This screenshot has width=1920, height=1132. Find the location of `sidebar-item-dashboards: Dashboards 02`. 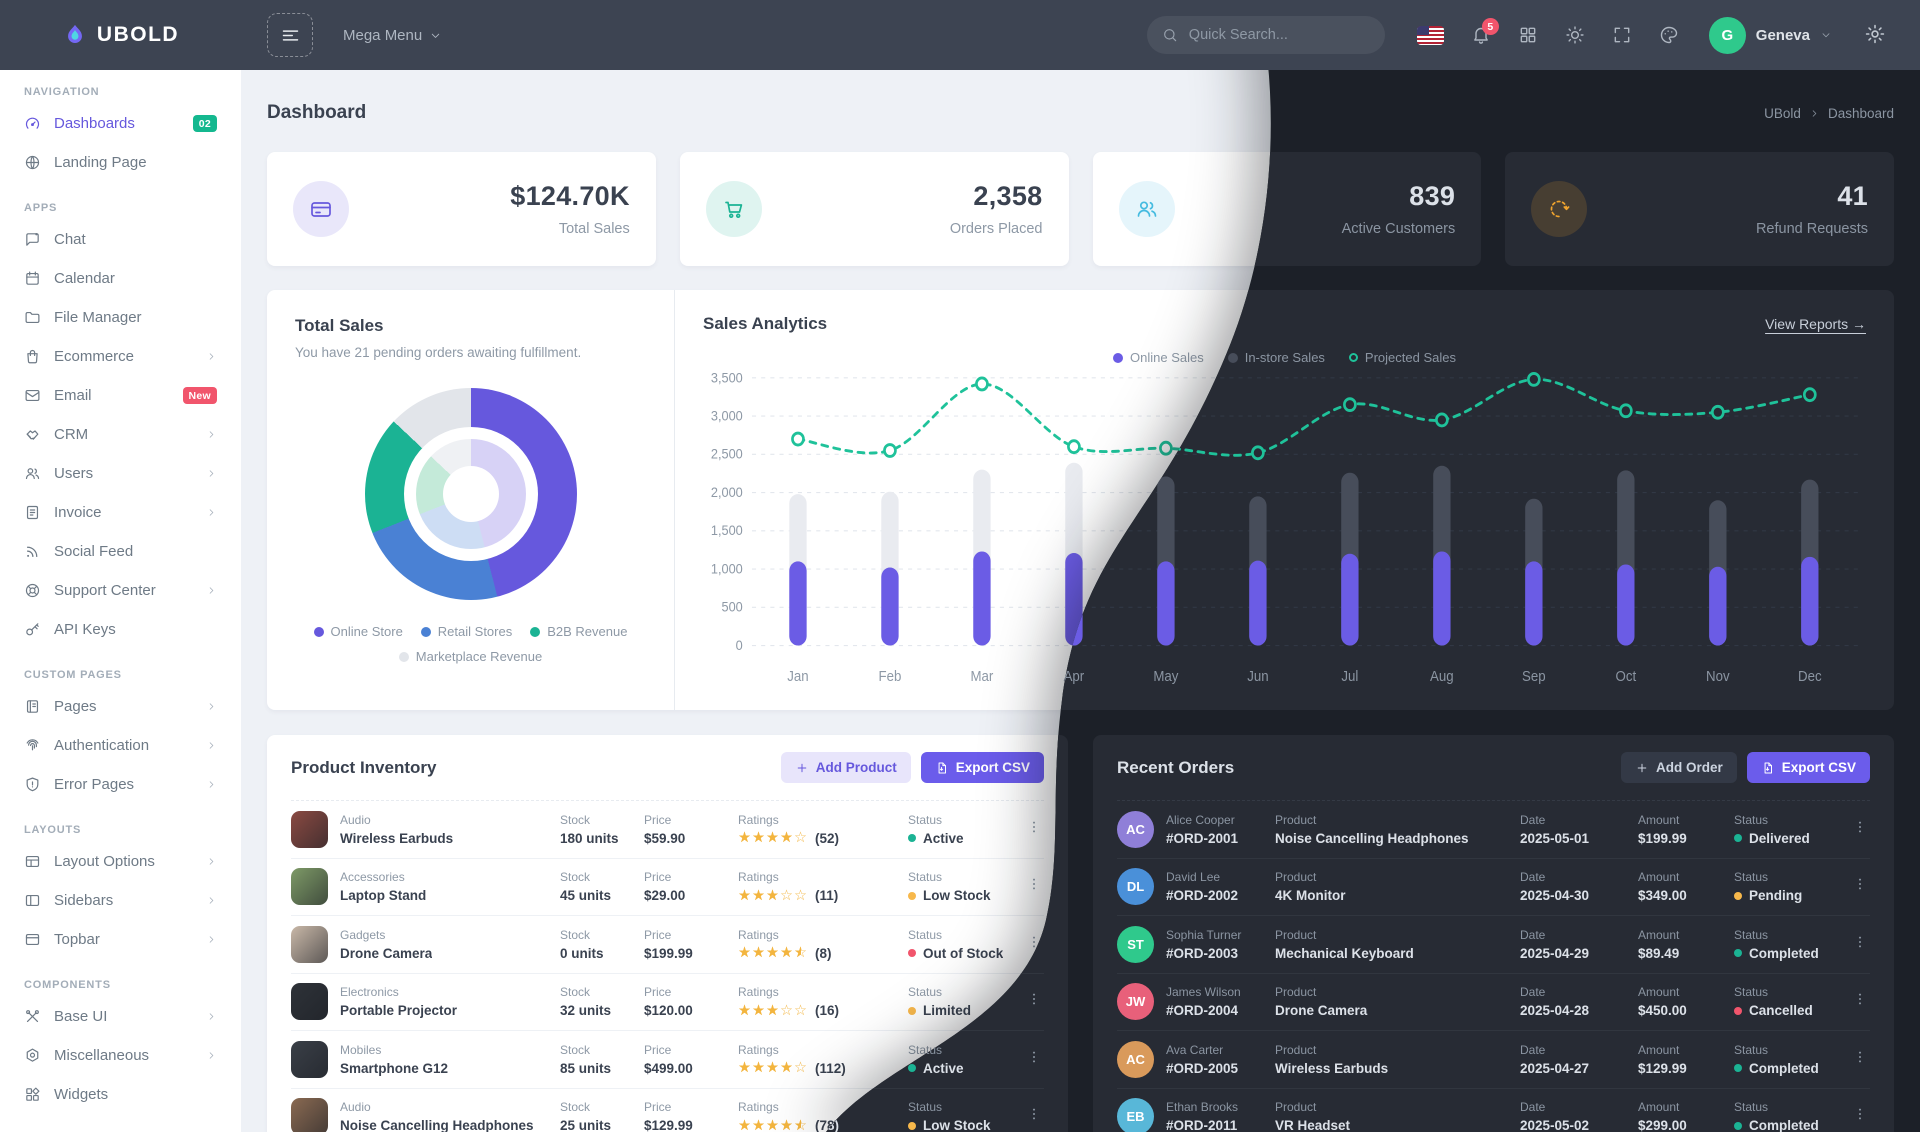

sidebar-item-dashboards: Dashboards 02 is located at coordinates (120, 123).